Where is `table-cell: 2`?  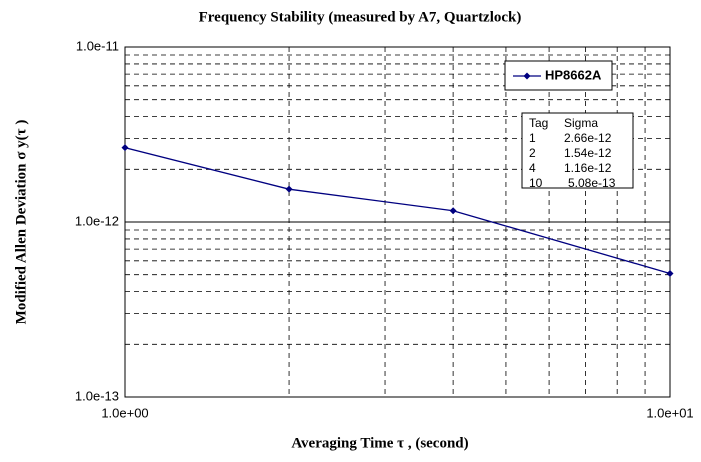
table-cell: 2 is located at coordinates (532, 153).